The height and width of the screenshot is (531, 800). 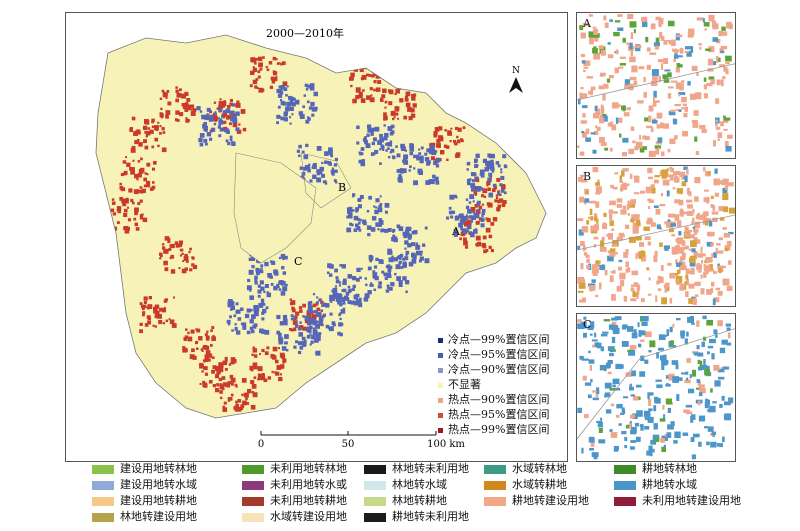 What do you see at coordinates (430, 516) in the screenshot?
I see `legend-label: 耕地转未利用地` at bounding box center [430, 516].